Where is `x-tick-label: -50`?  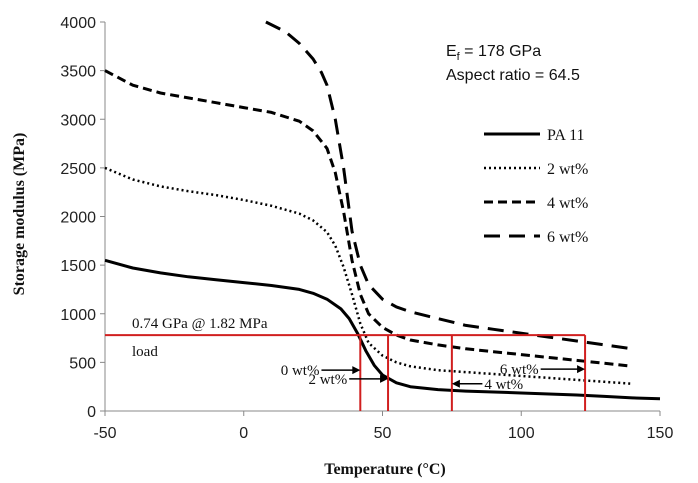
x-tick-label: -50 is located at coordinates (104, 433).